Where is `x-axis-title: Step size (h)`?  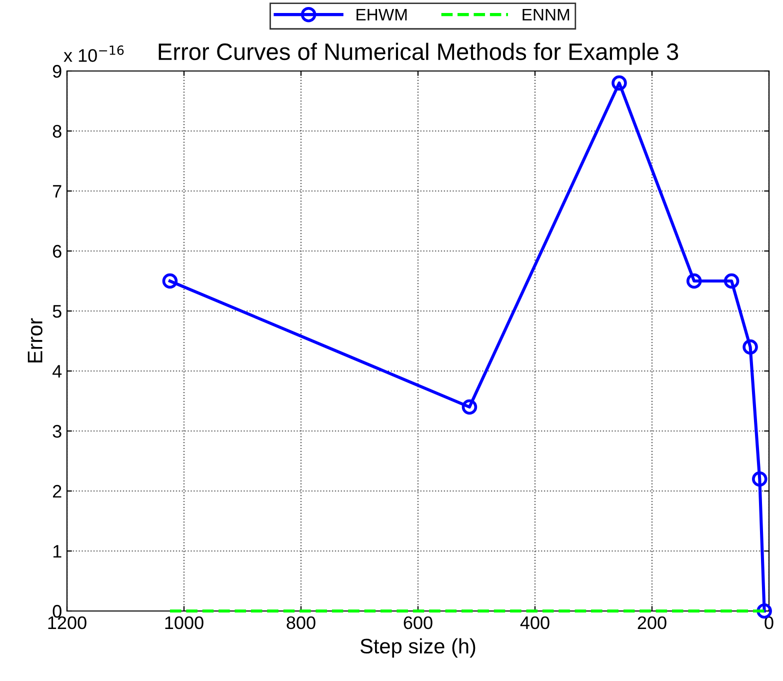 x-axis-title: Step size (h) is located at coordinates (418, 648).